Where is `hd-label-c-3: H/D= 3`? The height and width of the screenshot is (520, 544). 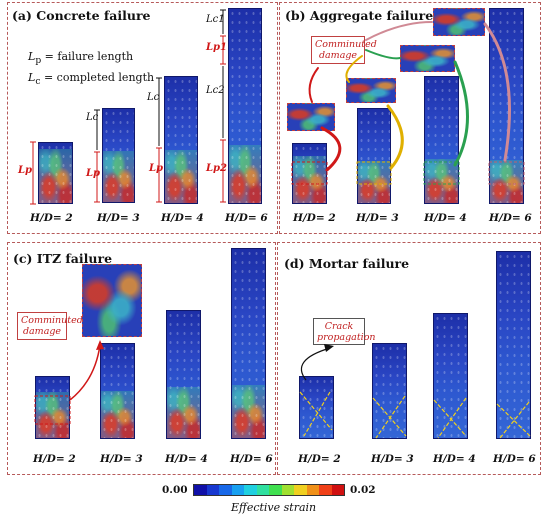 hd-label-c-3: H/D= 3 is located at coordinates (121, 459).